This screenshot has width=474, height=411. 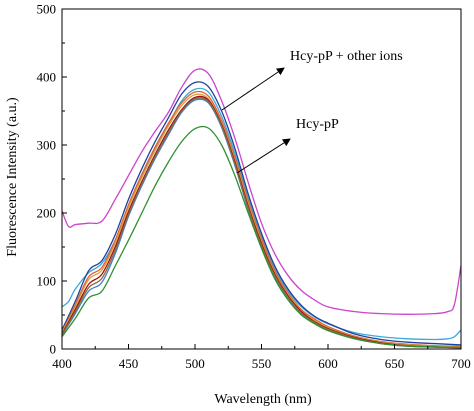 I want to click on x-tick-label-2: 500, so click(x=195, y=363).